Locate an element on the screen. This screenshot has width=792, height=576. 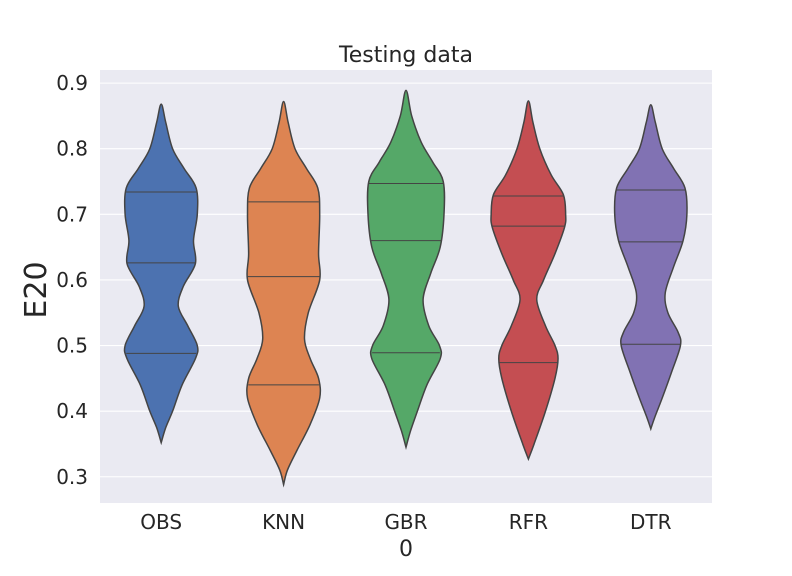
x-axis-label: 0 is located at coordinates (406, 549).